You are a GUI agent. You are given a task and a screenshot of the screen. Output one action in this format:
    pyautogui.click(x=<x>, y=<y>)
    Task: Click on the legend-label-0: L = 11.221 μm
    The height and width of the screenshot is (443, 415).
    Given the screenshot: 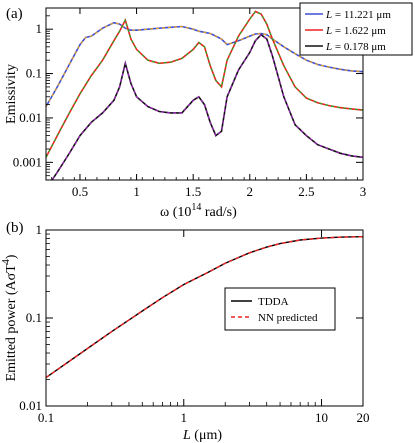 What is the action you would take?
    pyautogui.click(x=358, y=15)
    